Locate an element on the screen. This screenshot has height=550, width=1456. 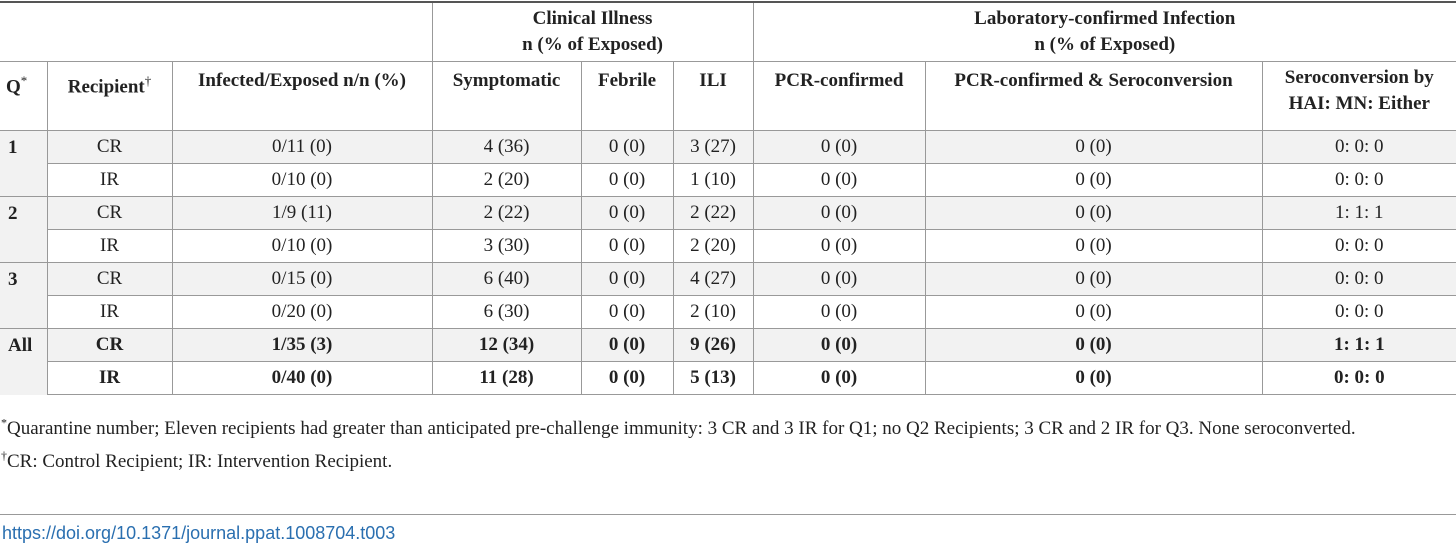
symptomatic-cell: 2 (22) is located at coordinates (507, 213).